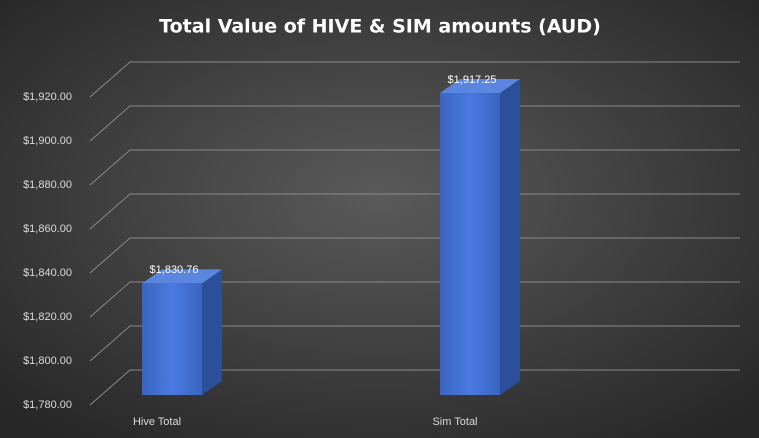 The height and width of the screenshot is (438, 759). Describe the element at coordinates (380, 27) in the screenshot. I see `chart-title: Total Value of HIVE & SIM amounts (AUD)` at that location.